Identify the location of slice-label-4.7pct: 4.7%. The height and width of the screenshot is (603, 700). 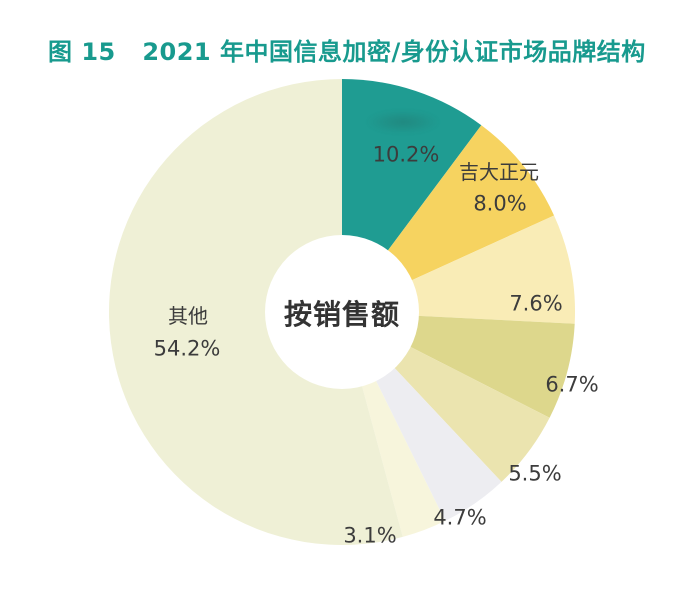
(460, 517).